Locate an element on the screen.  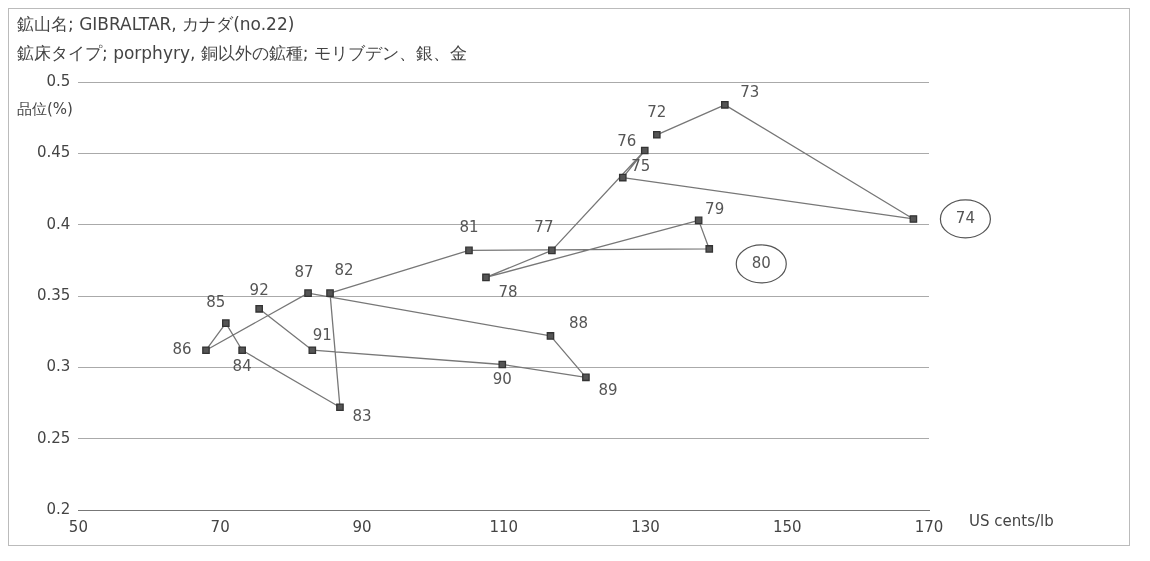
annotation: 80 is located at coordinates (761, 262).